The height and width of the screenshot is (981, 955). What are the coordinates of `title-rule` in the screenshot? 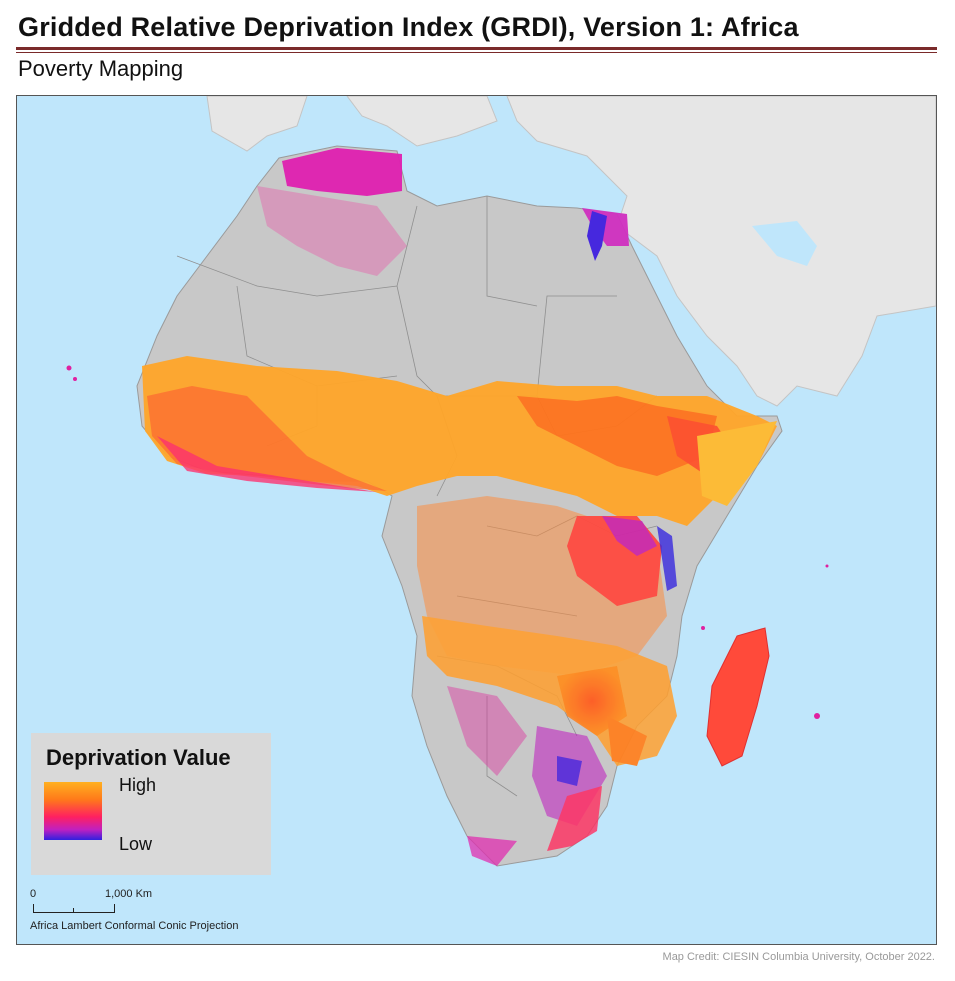 It's located at (476, 48).